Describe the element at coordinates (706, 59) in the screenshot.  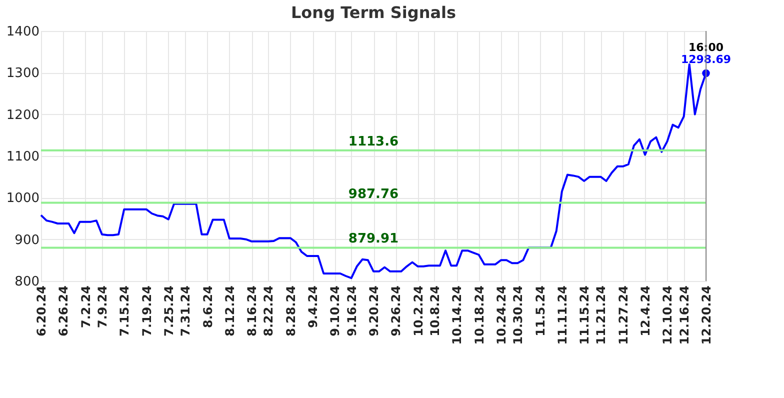
I see `data-label: 1298.69` at that location.